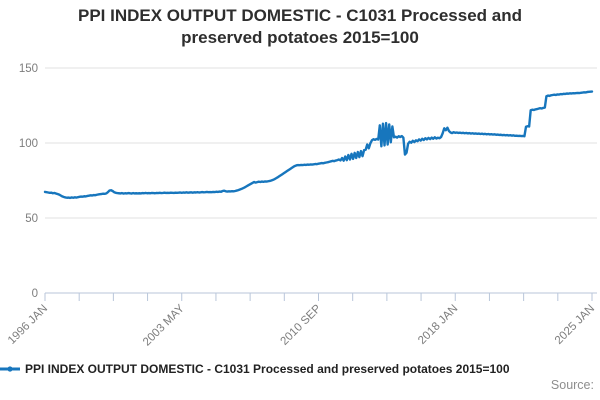 The image size is (600, 400). Describe the element at coordinates (35, 294) in the screenshot. I see `y-tick-label: 0` at that location.